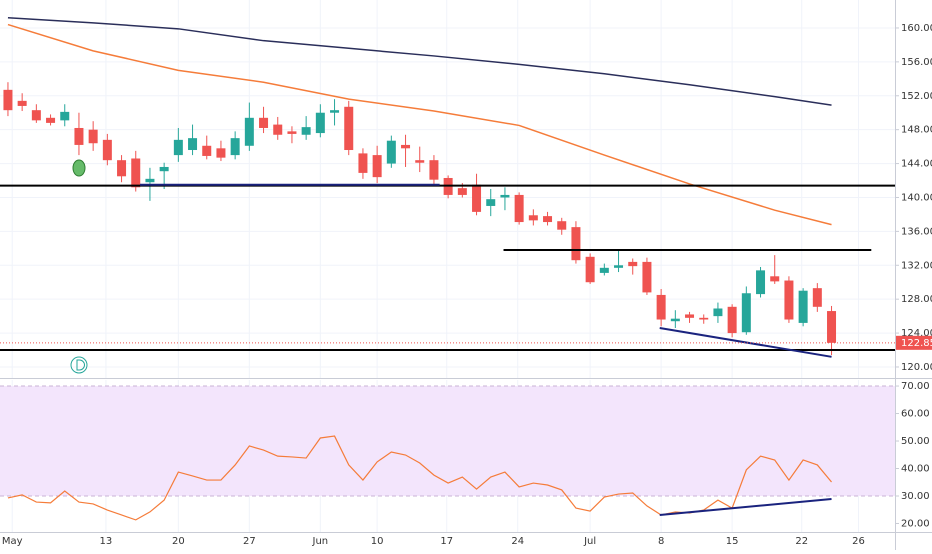 The height and width of the screenshot is (554, 932). I want to click on last-price-tag, so click(914, 342).